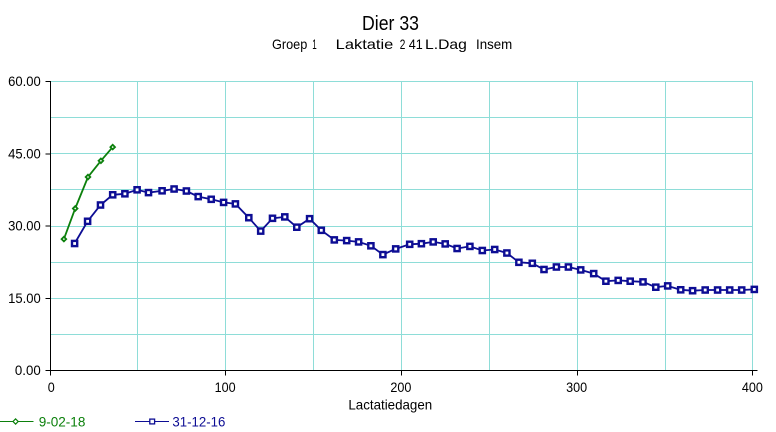 Image resolution: width=776 pixels, height=432 pixels. Describe the element at coordinates (24, 153) in the screenshot. I see `svg-text: 45.00` at that location.